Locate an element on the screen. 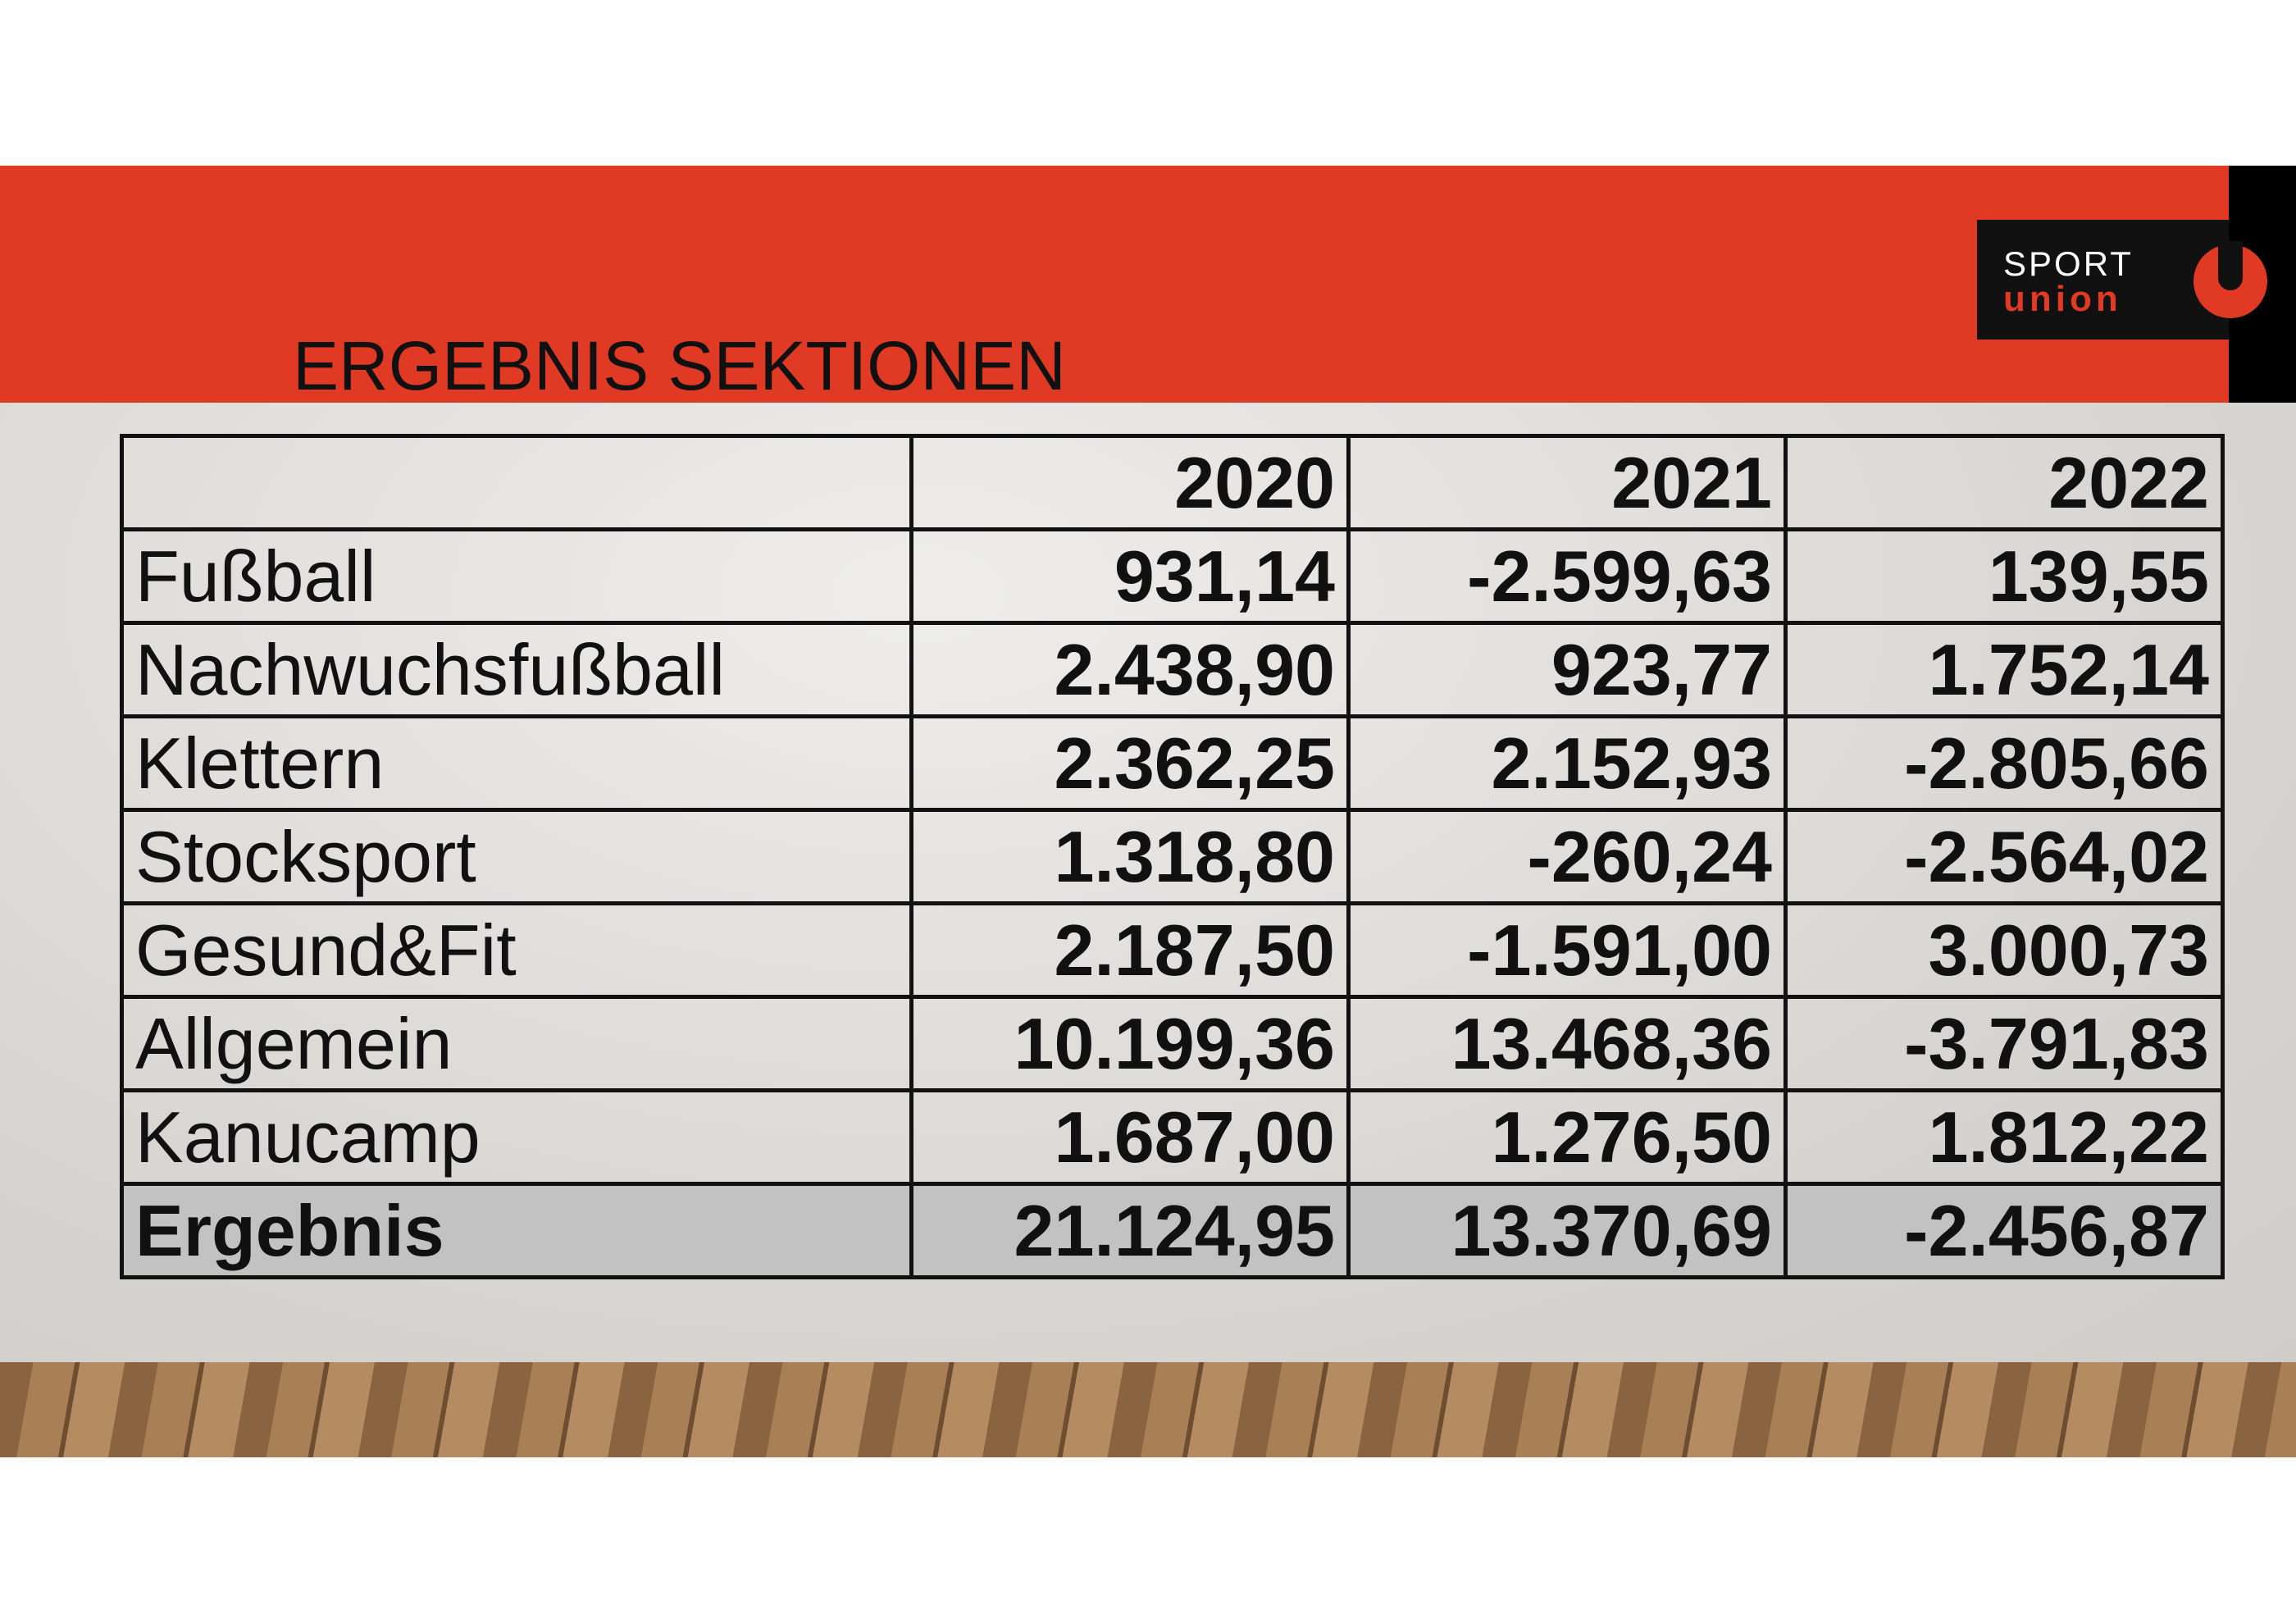  value-cell: 1.812,22 is located at coordinates (2004, 1137).